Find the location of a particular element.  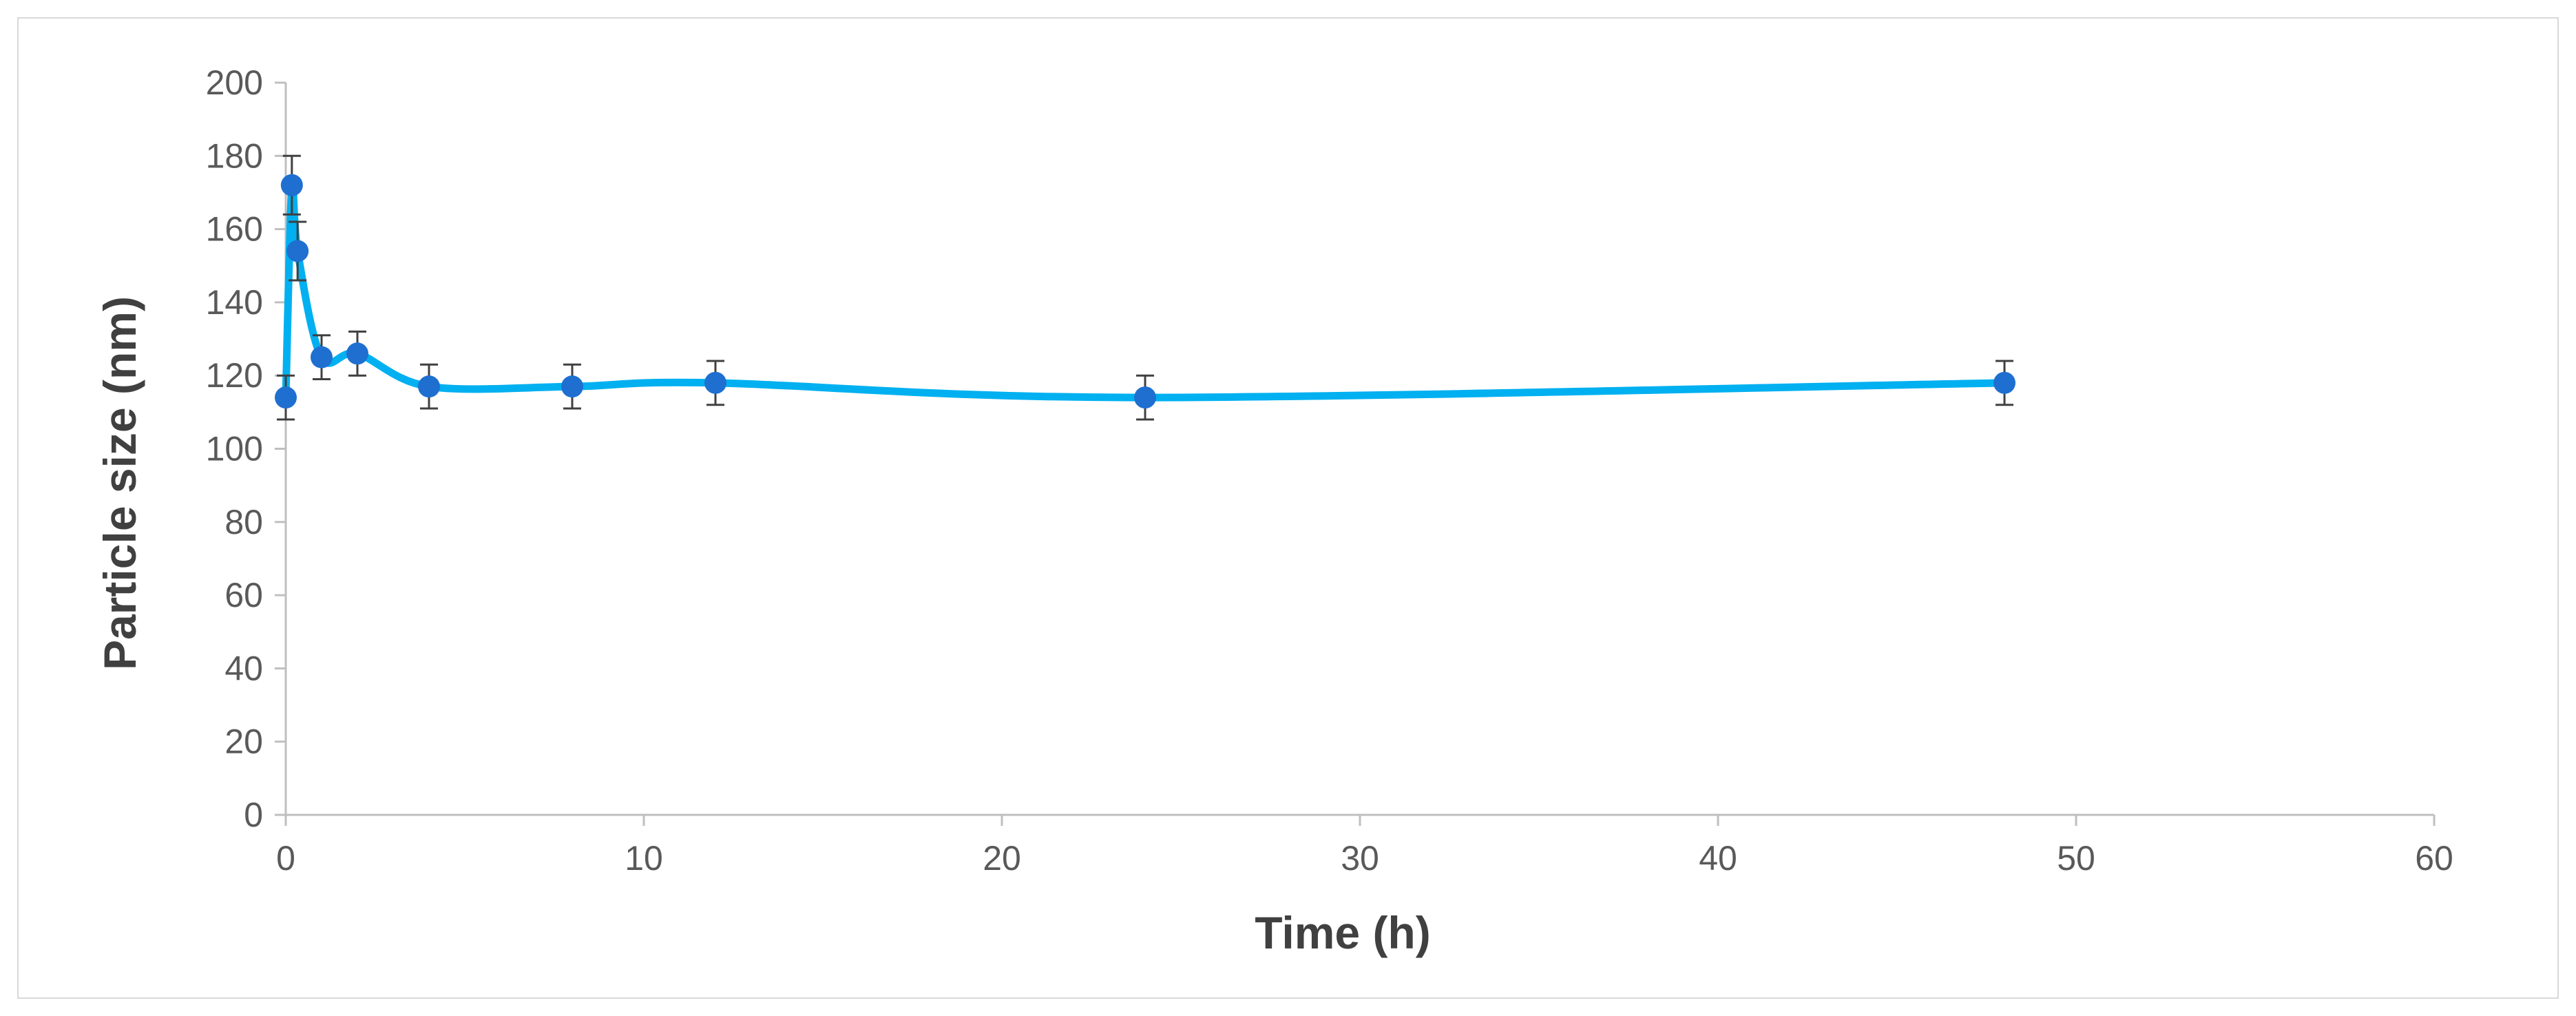

y-axis-title: Particle size (nm) is located at coordinates (119, 483).